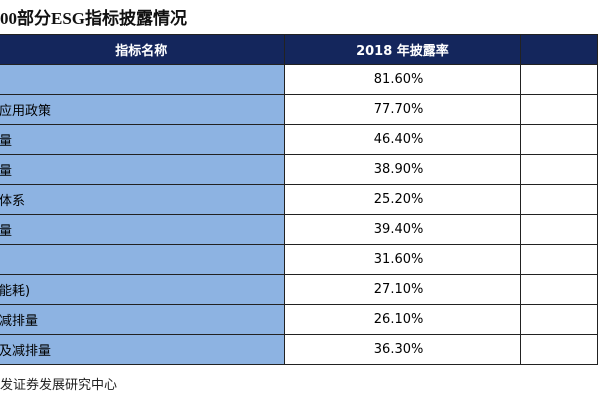 This screenshot has height=400, width=600. What do you see at coordinates (402, 79) in the screenshot?
I see `rate-cell: 81.60%` at bounding box center [402, 79].